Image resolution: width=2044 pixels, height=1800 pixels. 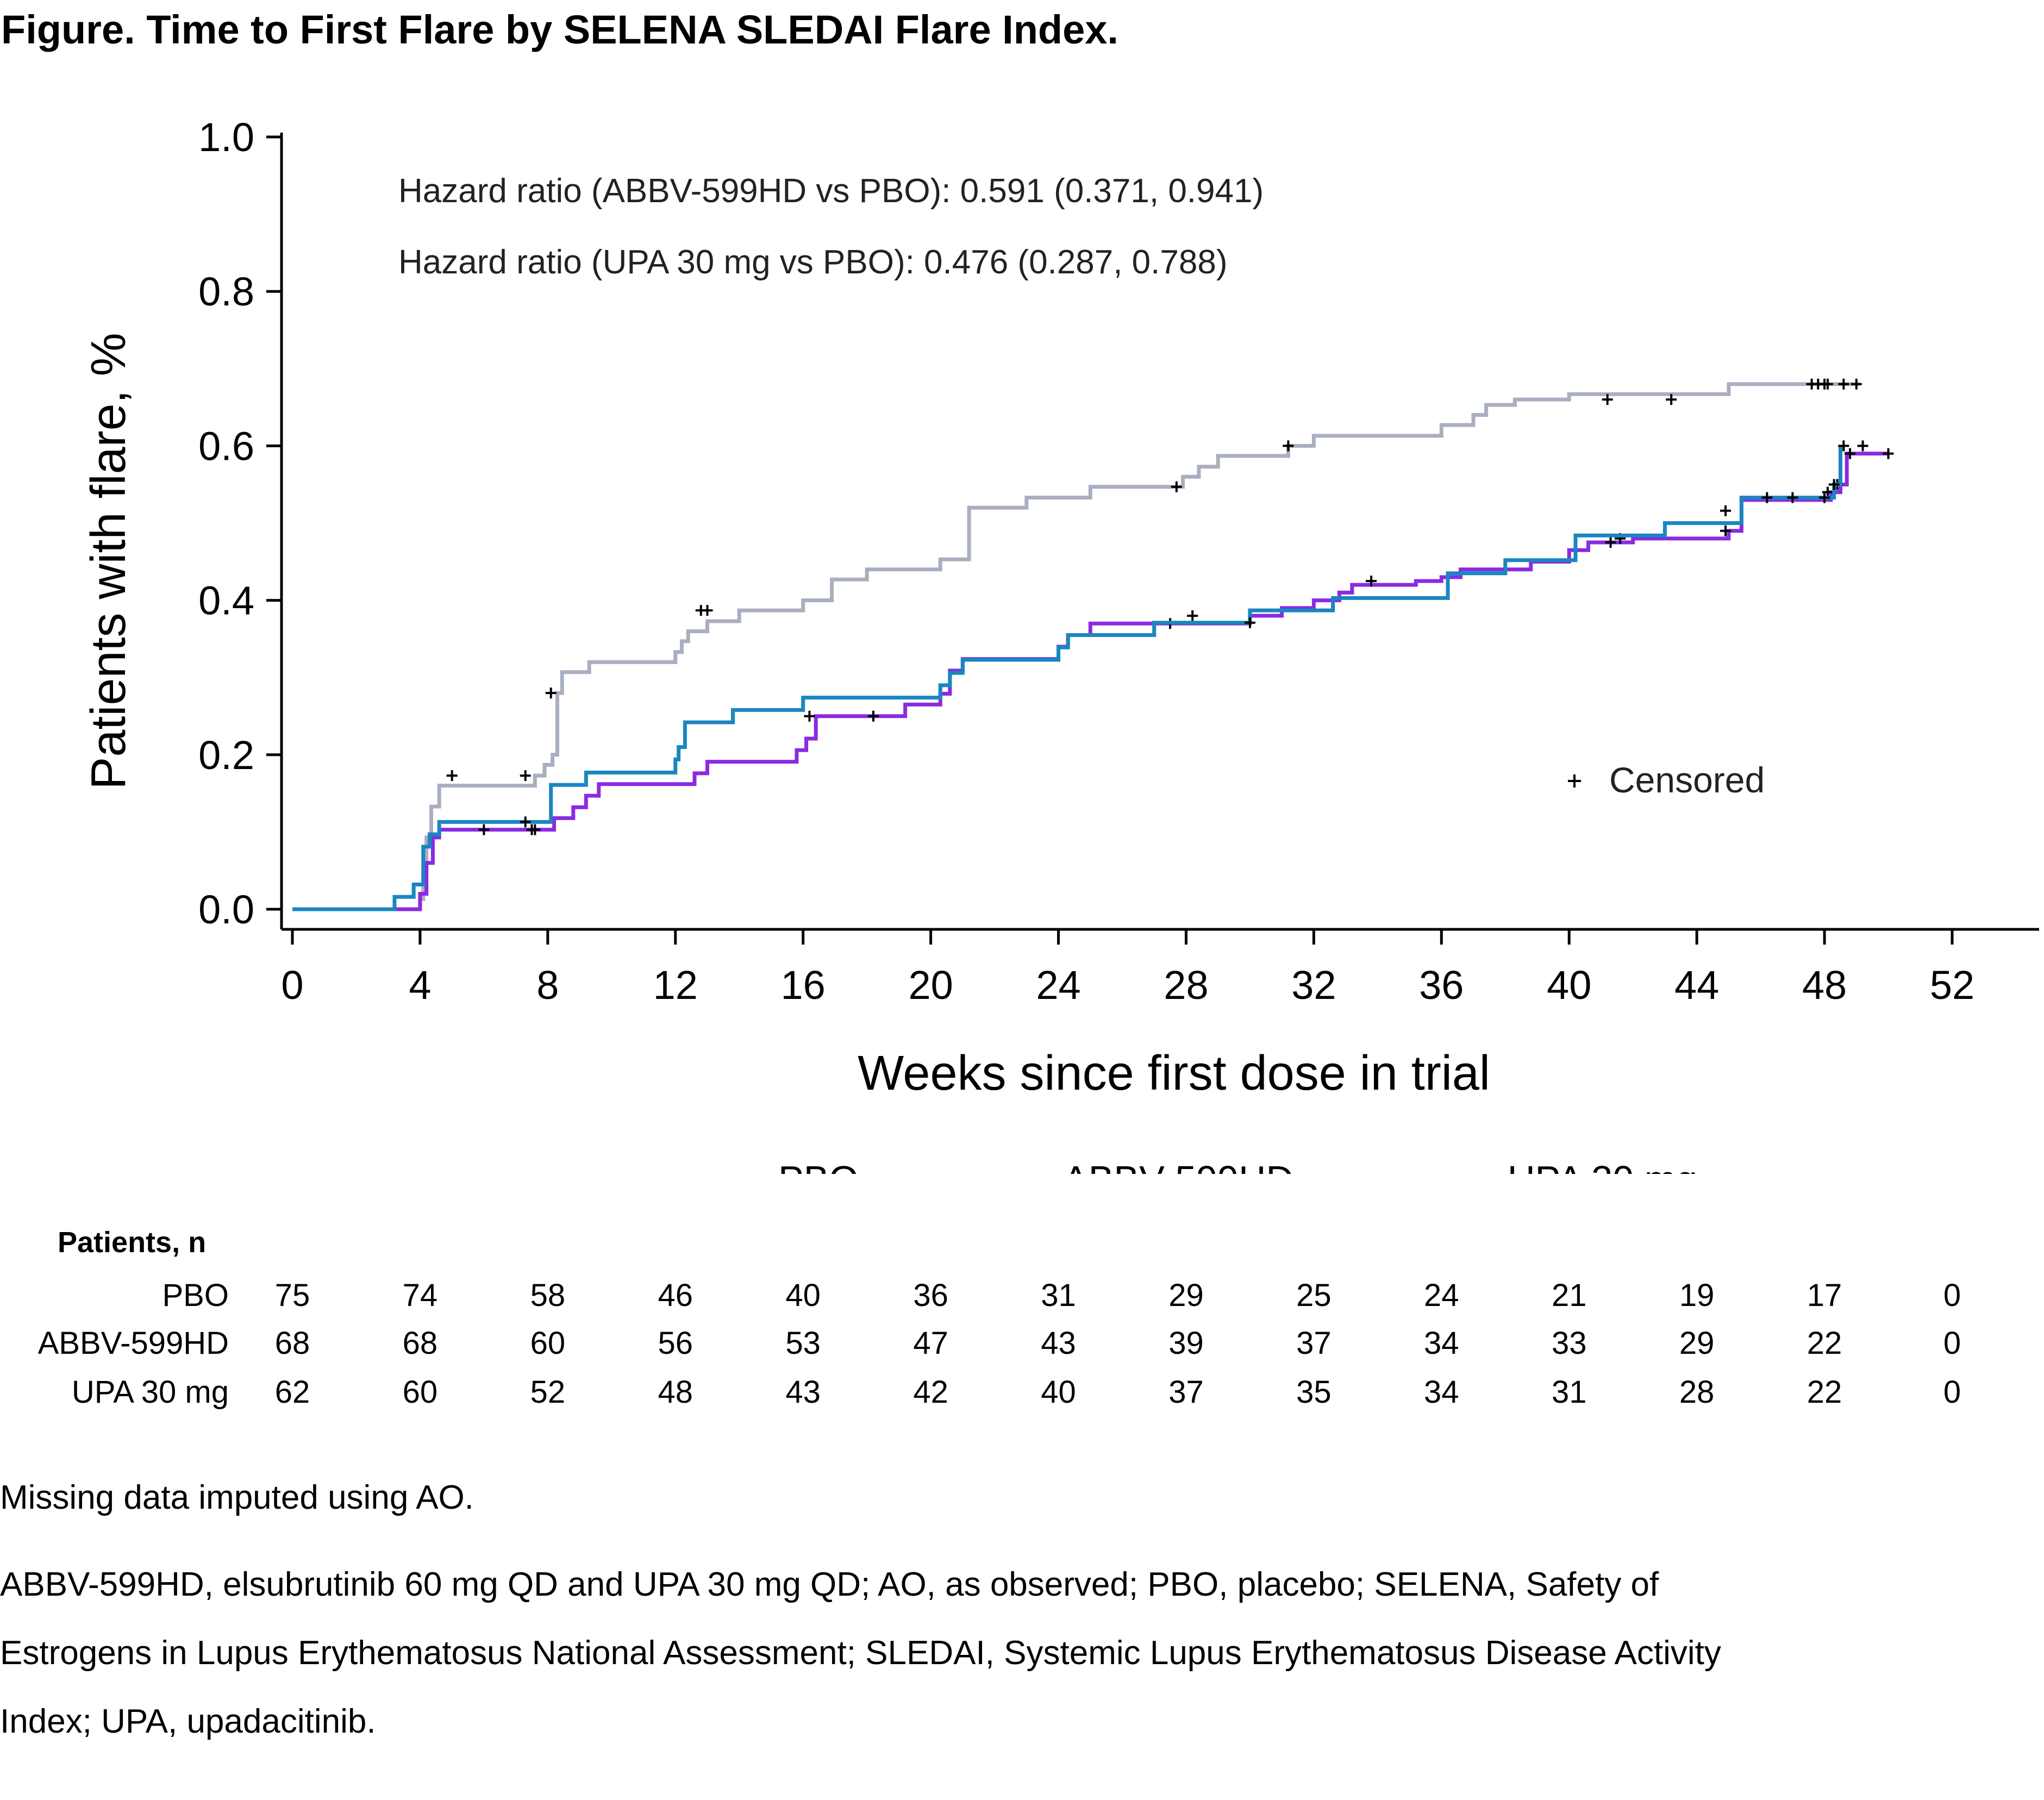 What do you see at coordinates (1441, 1392) in the screenshot?
I see `risk-cell: 34` at bounding box center [1441, 1392].